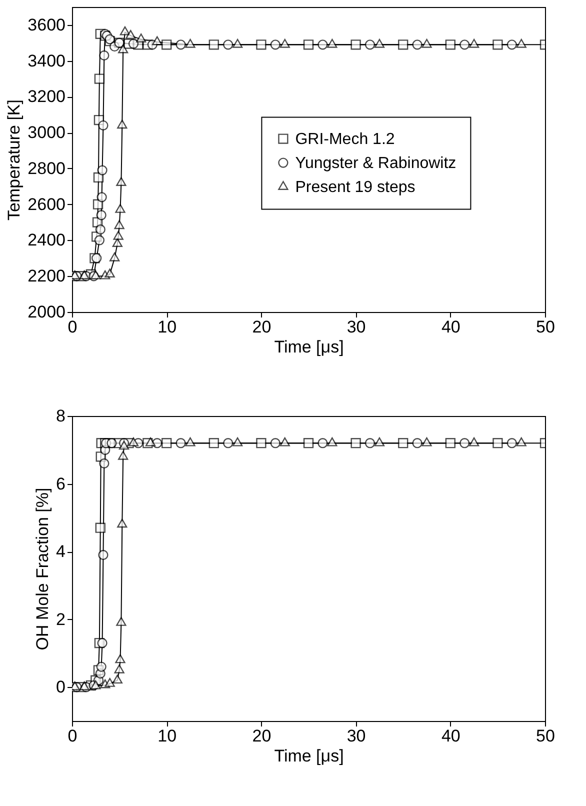 The image size is (586, 806). I want to click on y-tick-label: 3400, so click(47, 60).